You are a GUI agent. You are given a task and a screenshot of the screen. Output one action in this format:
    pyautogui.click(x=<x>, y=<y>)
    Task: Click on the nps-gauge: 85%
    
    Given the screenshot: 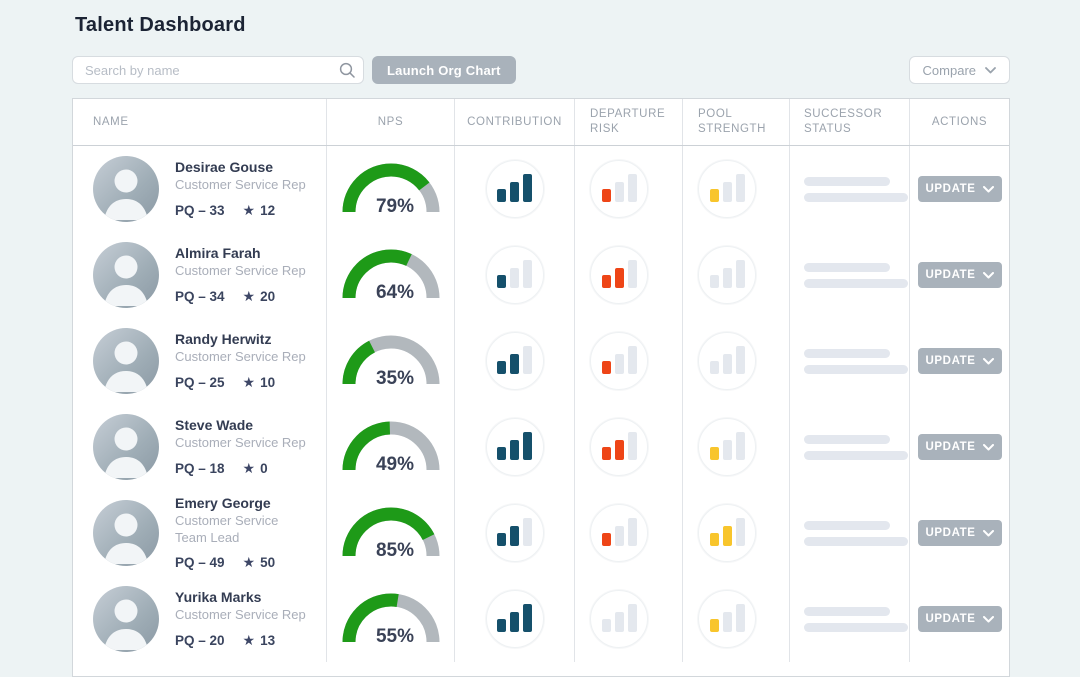 What is the action you would take?
    pyautogui.click(x=391, y=533)
    